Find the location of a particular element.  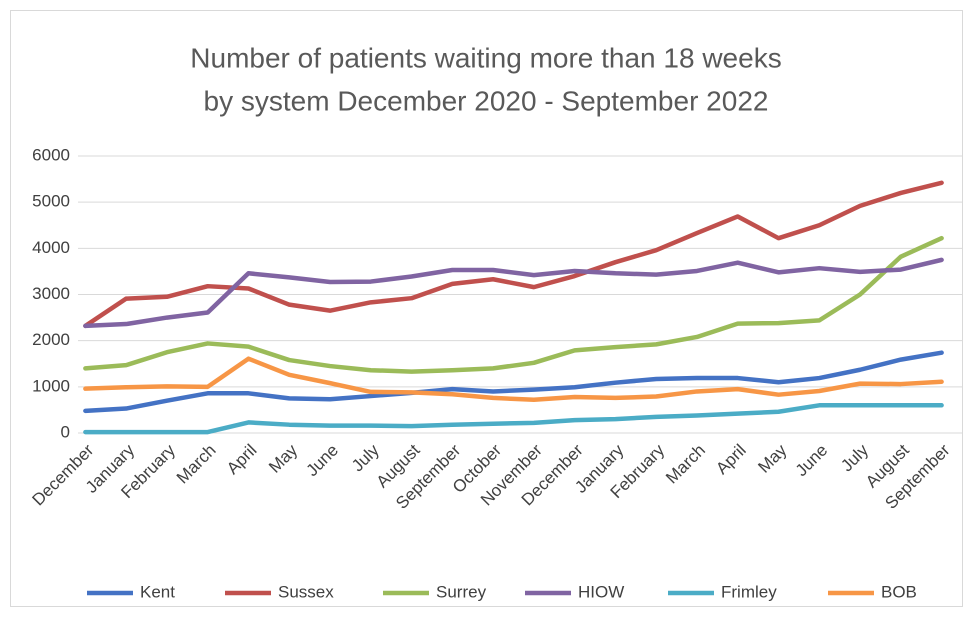

y-tick-label: 3000 is located at coordinates (51, 293).